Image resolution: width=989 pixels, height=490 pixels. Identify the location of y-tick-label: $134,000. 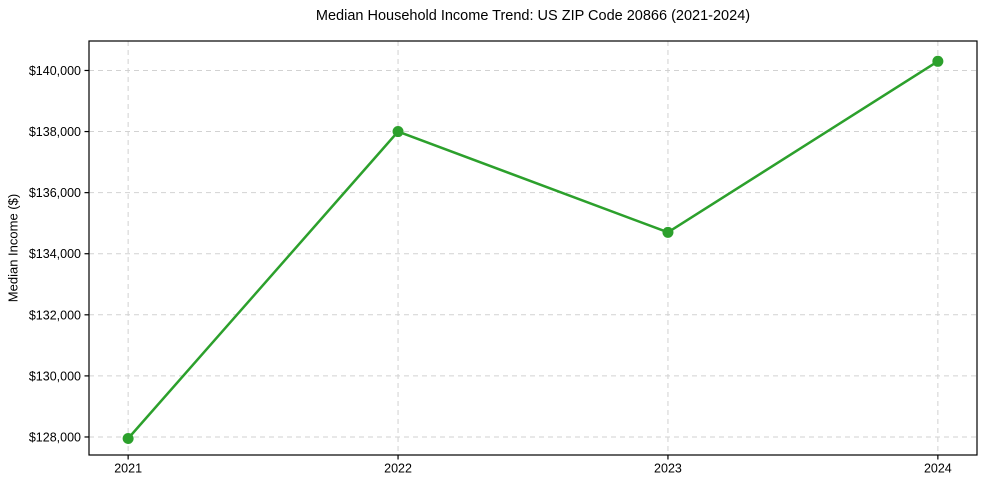
(55, 254).